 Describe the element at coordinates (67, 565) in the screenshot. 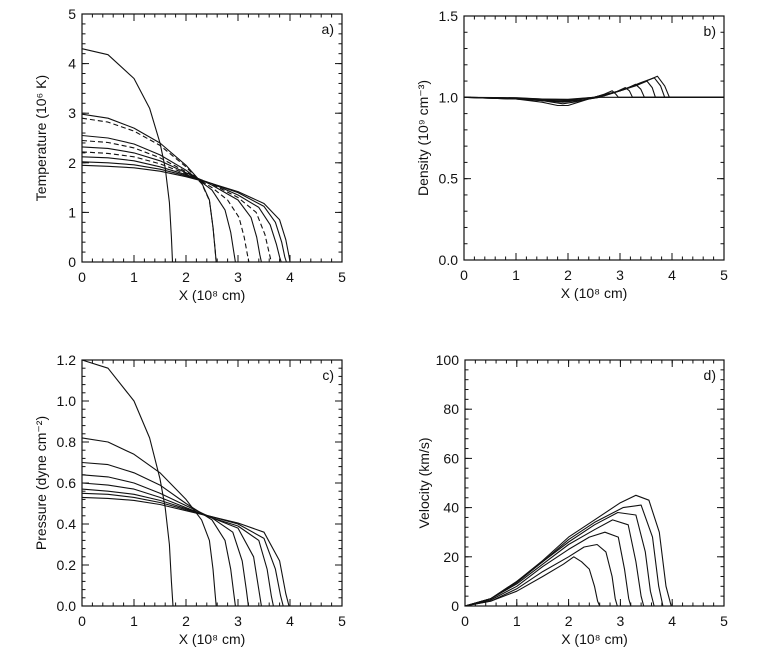

I see `y-tick-label: 0.2` at that location.